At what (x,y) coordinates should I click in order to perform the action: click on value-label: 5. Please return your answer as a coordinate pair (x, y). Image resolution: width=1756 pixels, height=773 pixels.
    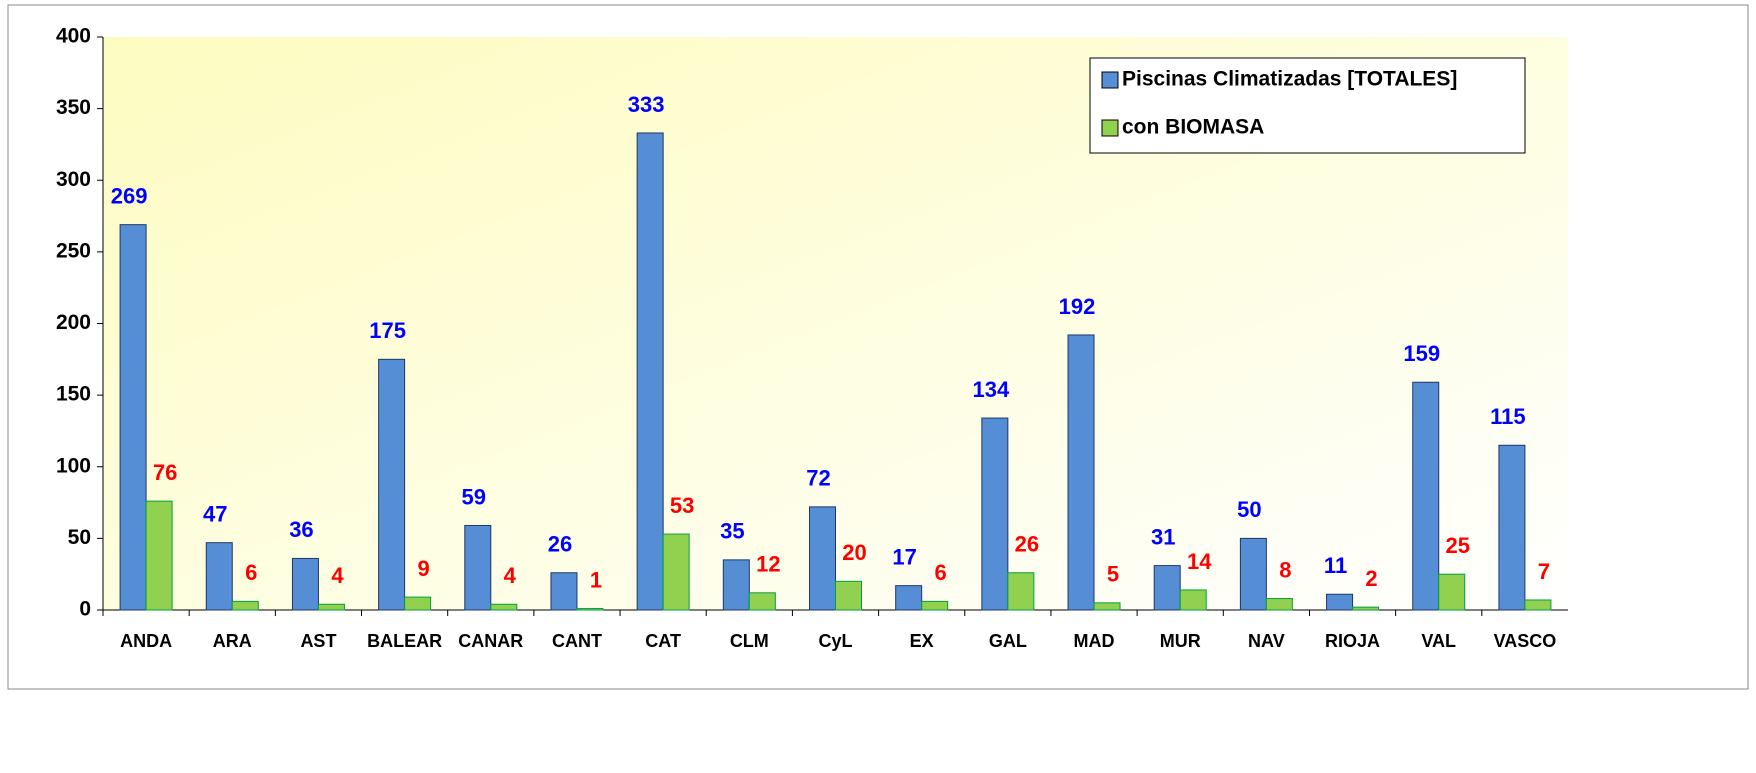
    Looking at the image, I should click on (1113, 574).